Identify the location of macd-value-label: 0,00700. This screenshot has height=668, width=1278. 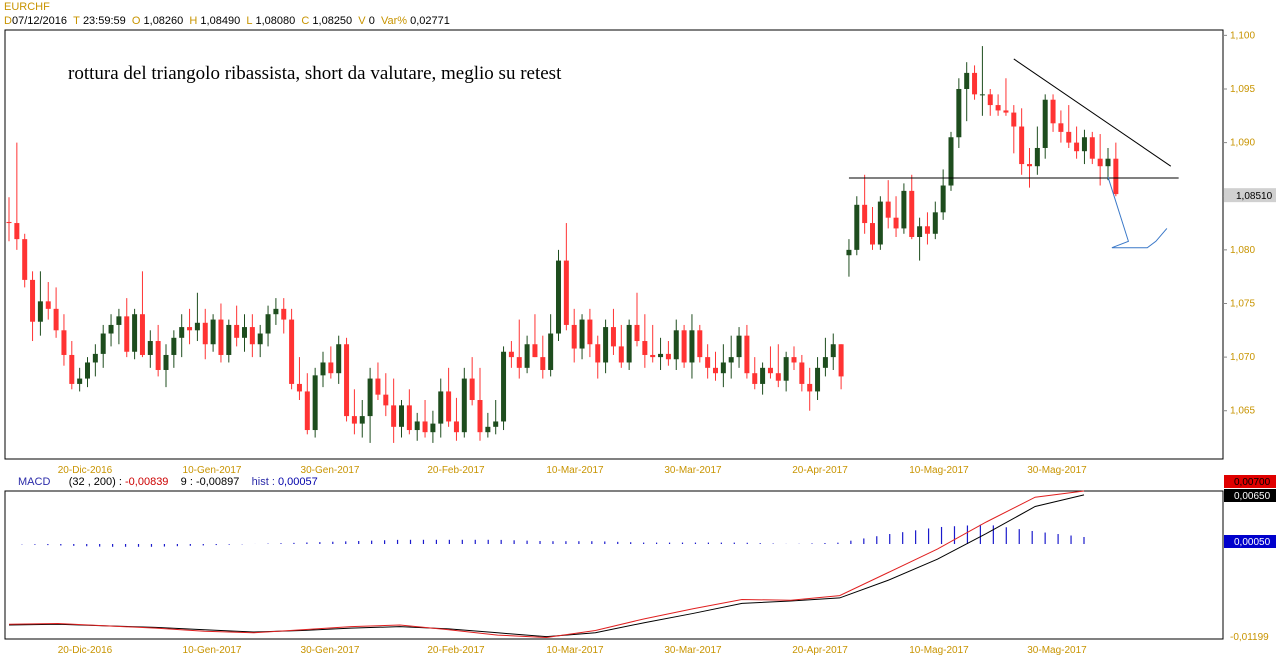
(1252, 482).